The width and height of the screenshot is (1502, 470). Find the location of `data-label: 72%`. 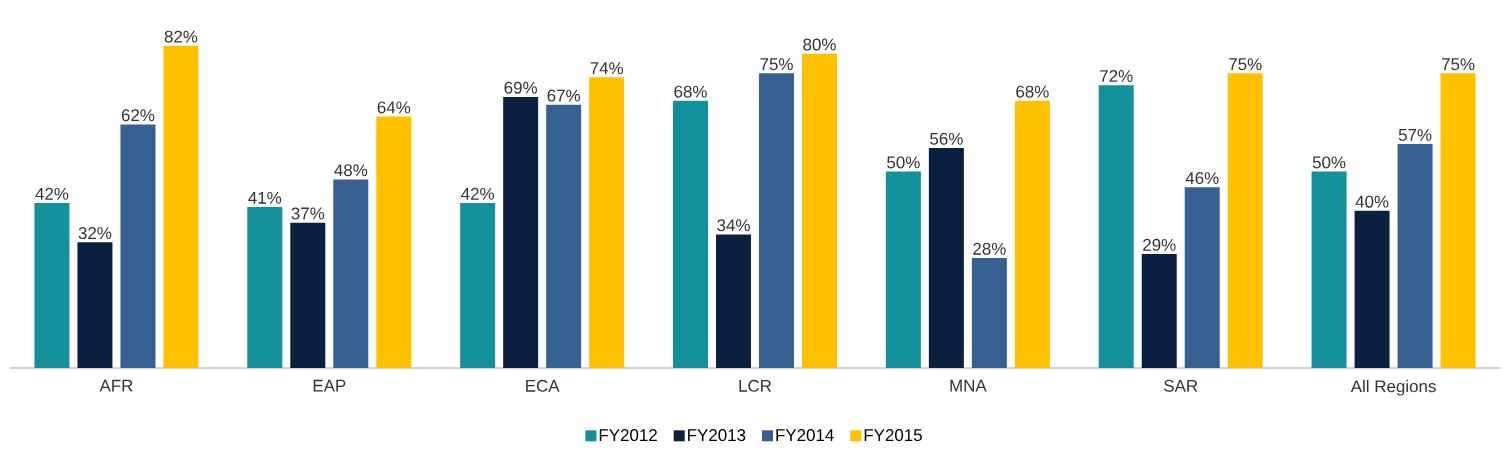

data-label: 72% is located at coordinates (1116, 76).